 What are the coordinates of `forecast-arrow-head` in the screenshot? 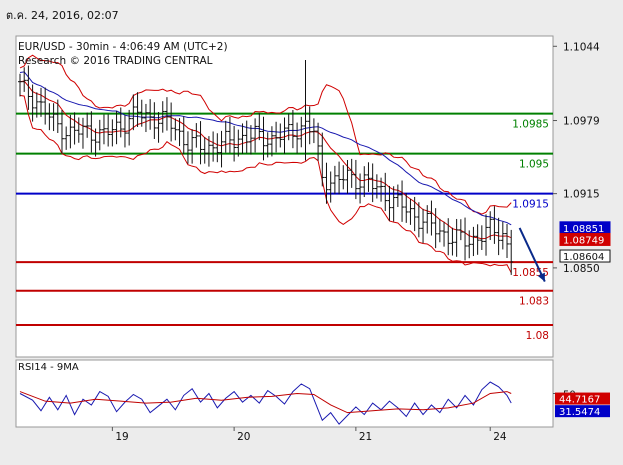 It's located at (541, 277).